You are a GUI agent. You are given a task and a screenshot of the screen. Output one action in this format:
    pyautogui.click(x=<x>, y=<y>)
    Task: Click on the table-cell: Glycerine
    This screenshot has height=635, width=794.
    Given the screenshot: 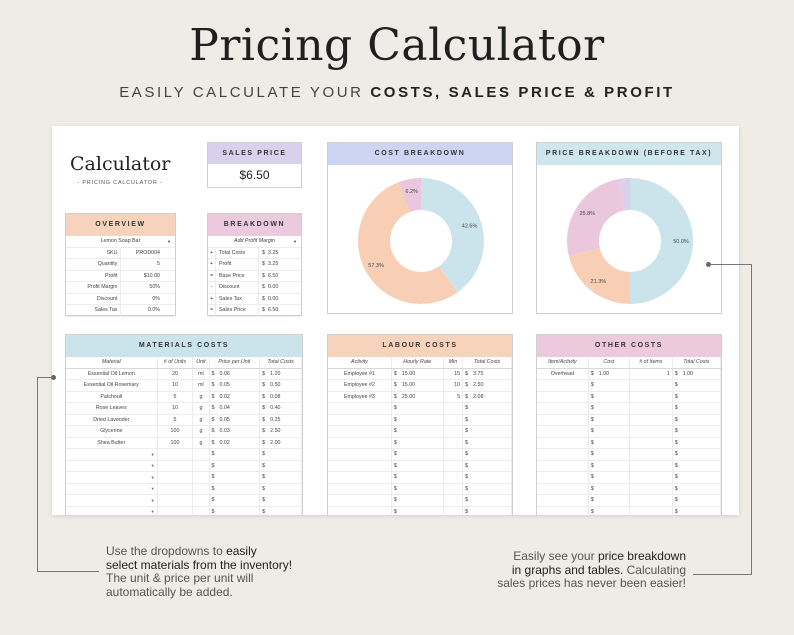 What is the action you would take?
    pyautogui.click(x=112, y=431)
    